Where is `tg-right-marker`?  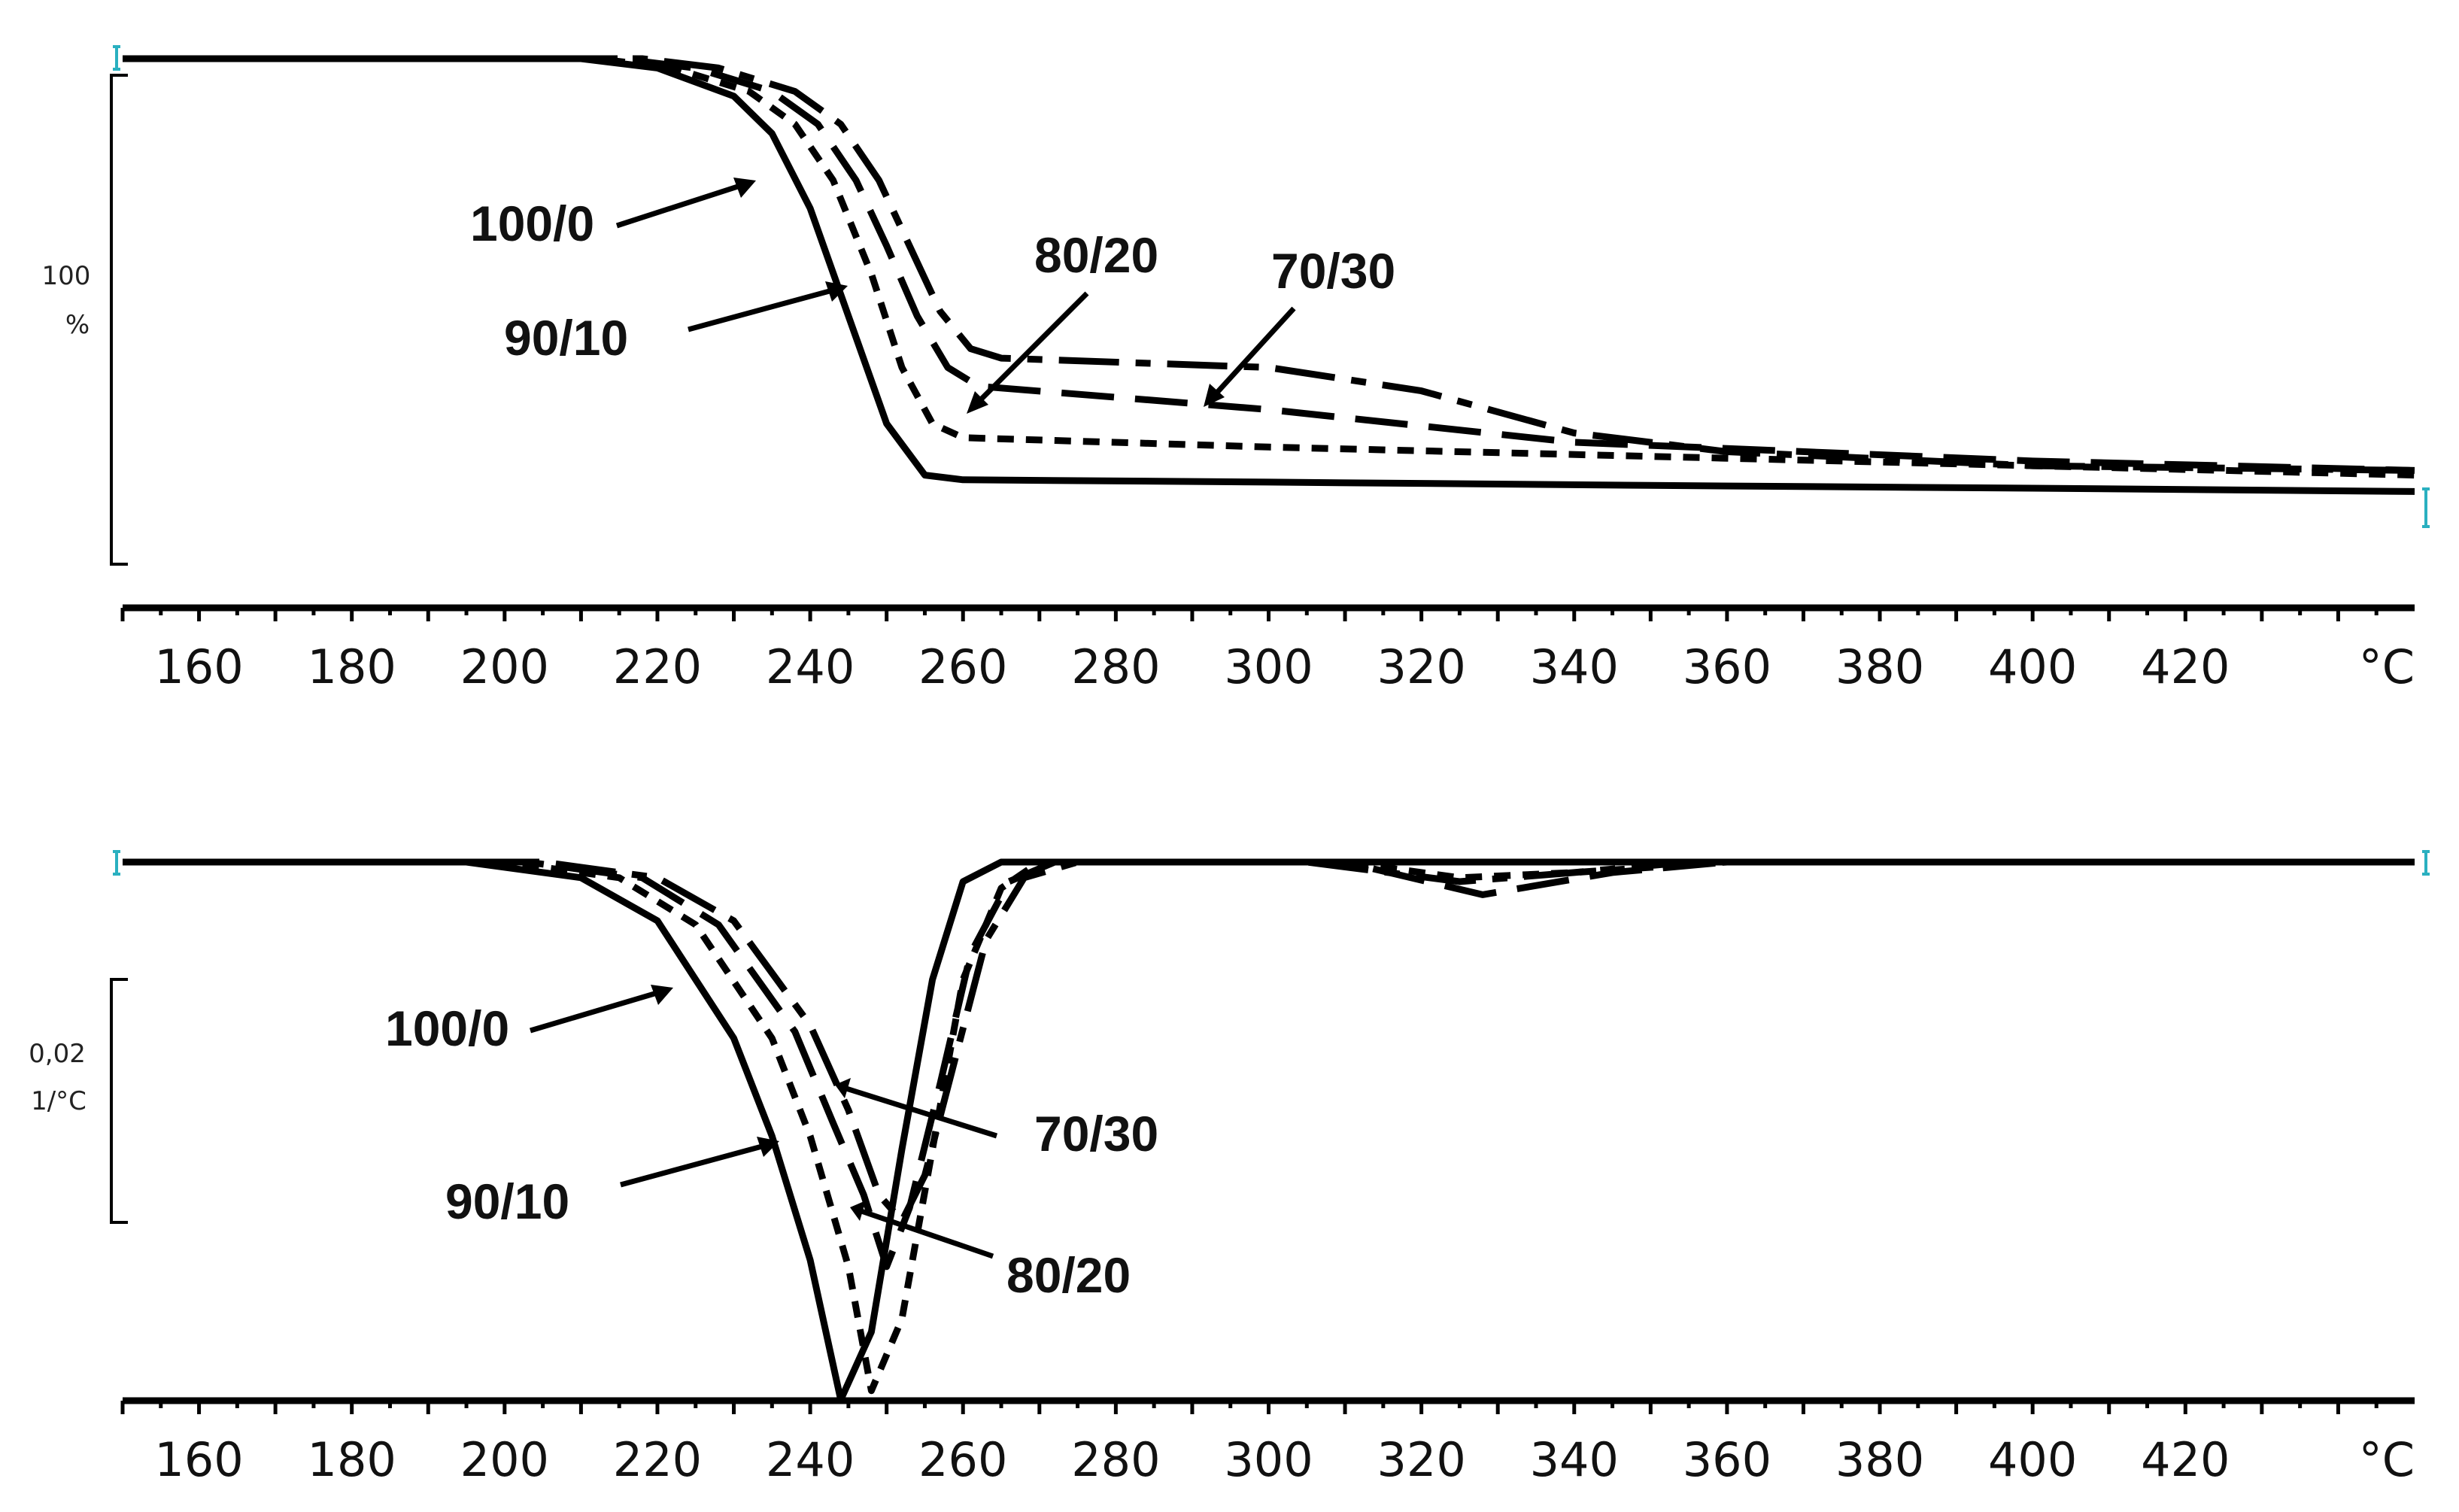 tg-right-marker is located at coordinates (2426, 507).